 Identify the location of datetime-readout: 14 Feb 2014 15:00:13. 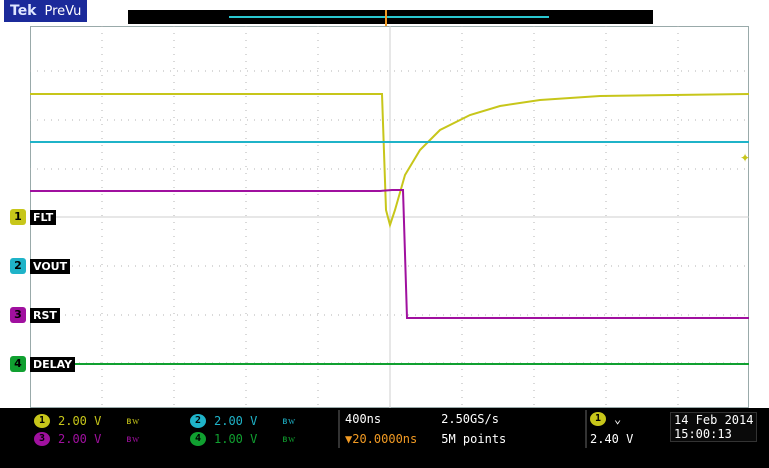
(714, 427).